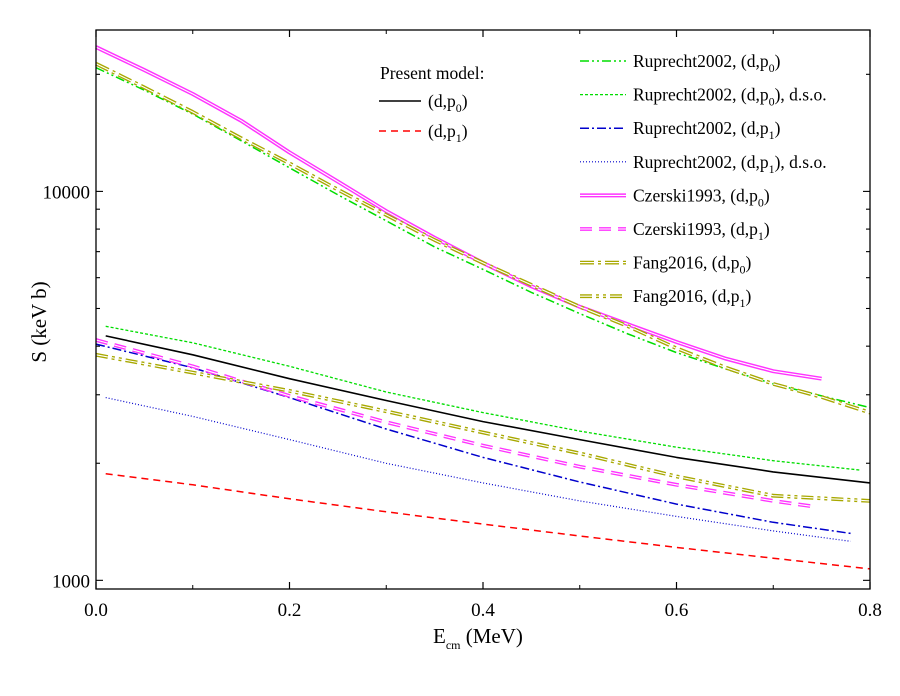 The height and width of the screenshot is (696, 900). I want to click on legend-entry-cze_dp1: Czerski1993, (d,p1), so click(675, 231).